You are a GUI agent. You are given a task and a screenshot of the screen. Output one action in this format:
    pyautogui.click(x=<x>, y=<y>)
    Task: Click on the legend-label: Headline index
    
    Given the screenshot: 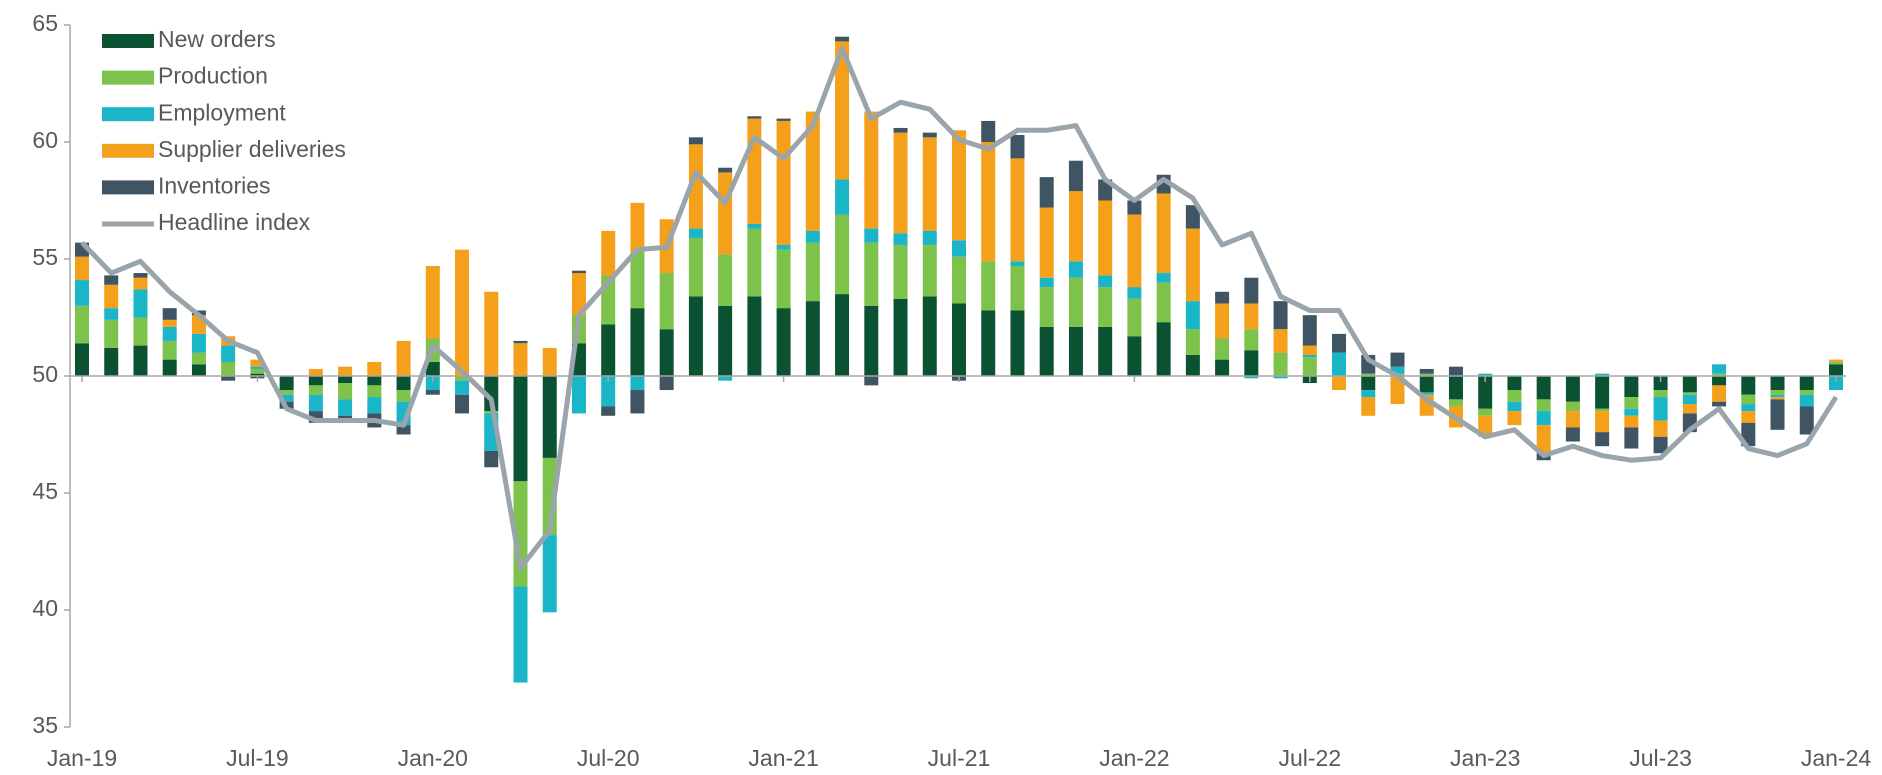 What is the action you would take?
    pyautogui.click(x=234, y=222)
    